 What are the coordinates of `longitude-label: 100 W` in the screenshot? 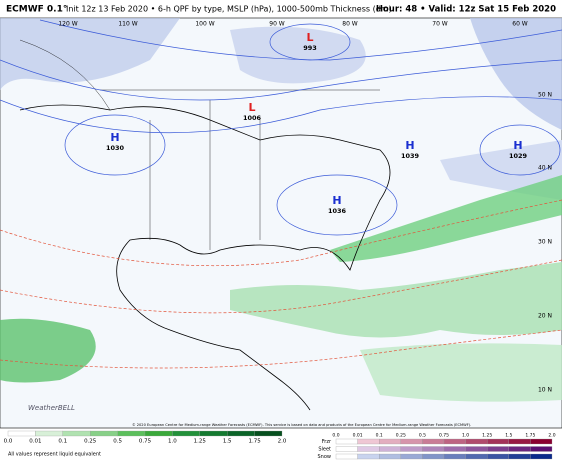 It's located at (204, 24).